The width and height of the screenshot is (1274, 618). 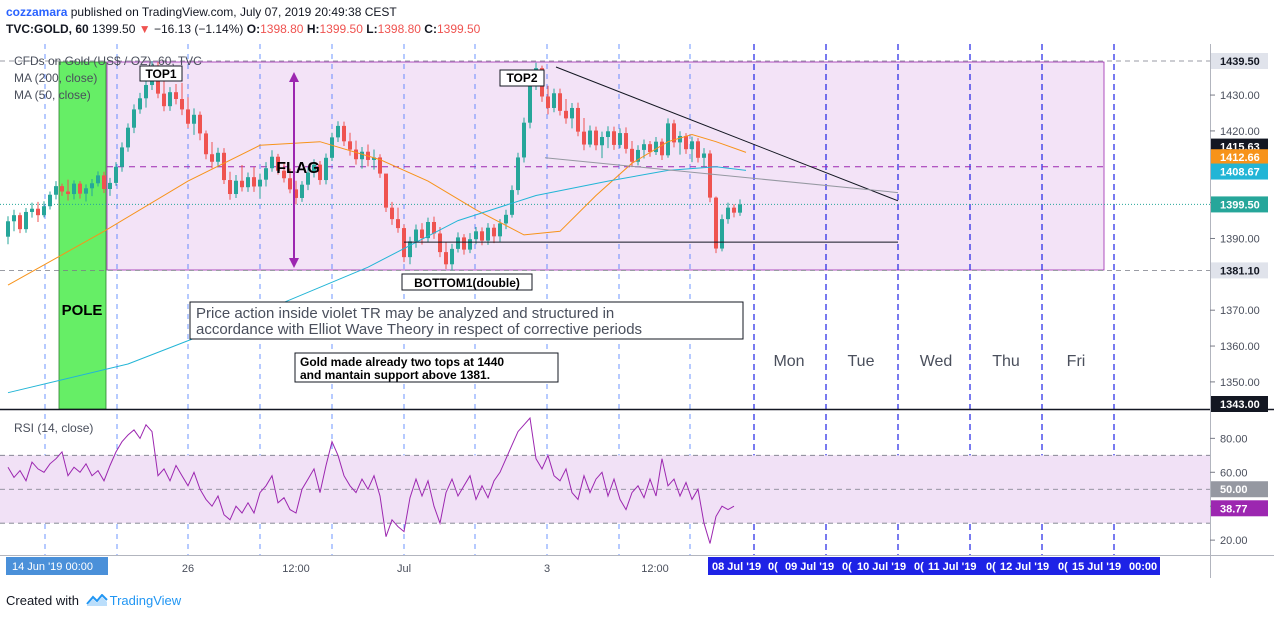 What do you see at coordinates (372, 29) in the screenshot?
I see `low-label: L:` at bounding box center [372, 29].